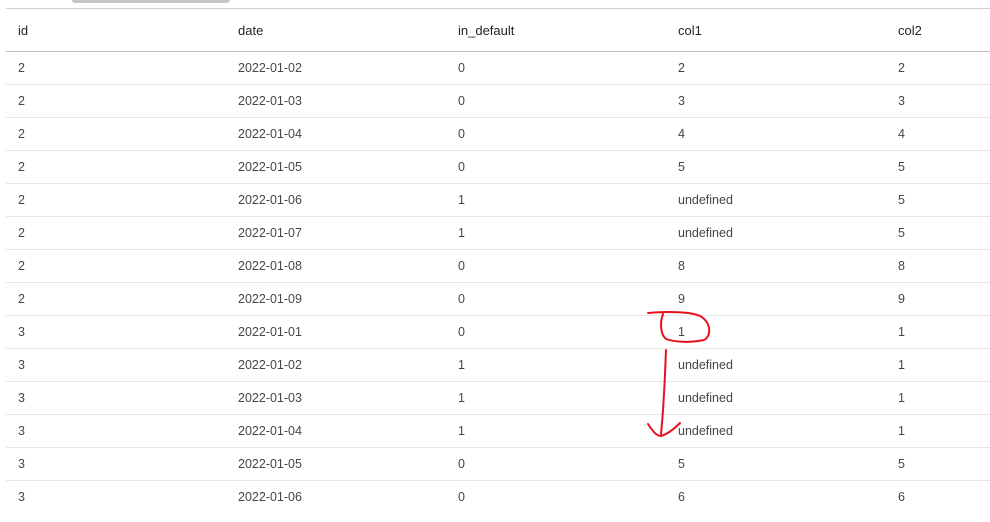 This screenshot has width=990, height=522. I want to click on cell-date: 2022-01-09, so click(336, 299).